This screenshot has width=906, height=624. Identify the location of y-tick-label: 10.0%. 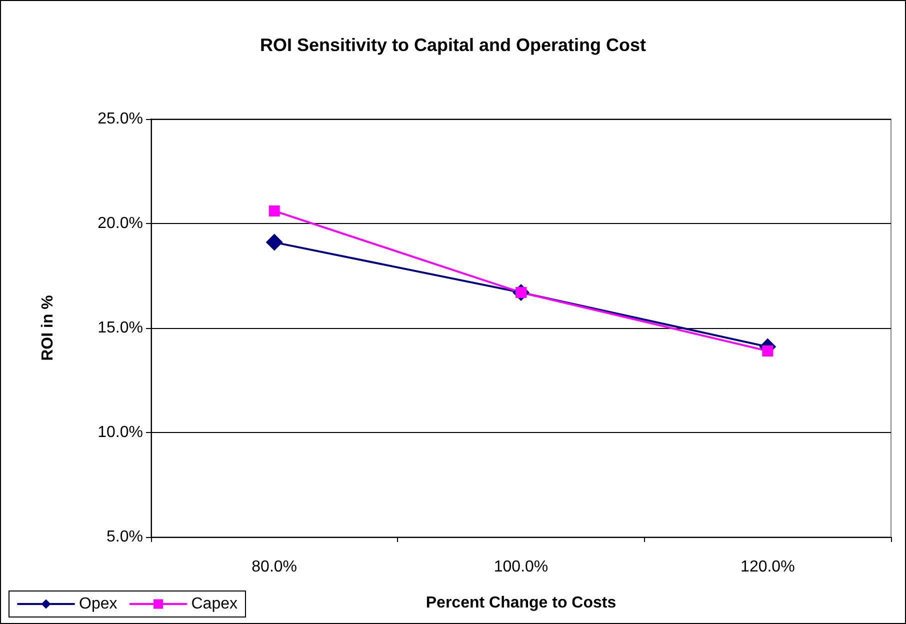
(120, 432).